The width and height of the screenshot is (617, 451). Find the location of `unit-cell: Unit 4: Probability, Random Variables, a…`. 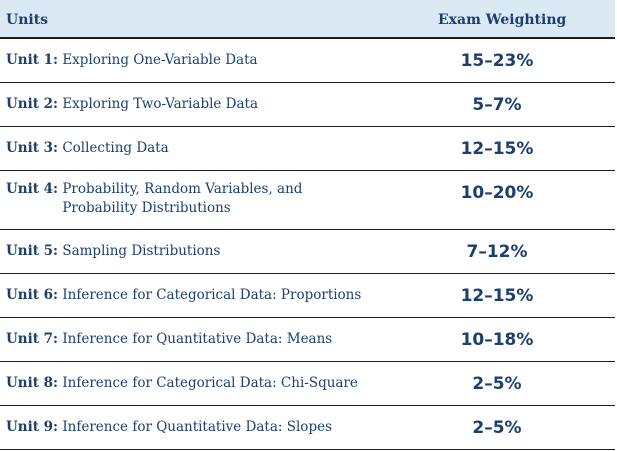

unit-cell: Unit 4: Probability, Random Variables, a… is located at coordinates (206, 199).